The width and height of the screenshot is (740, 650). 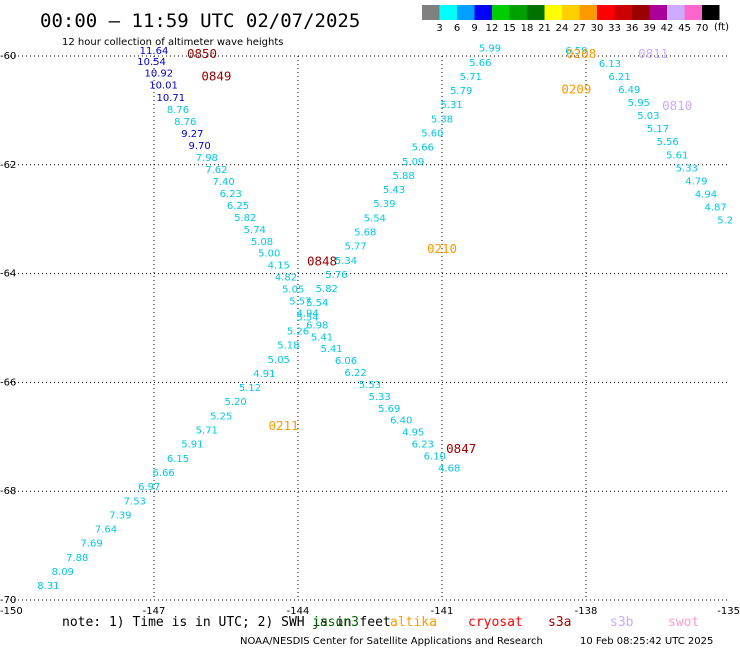 What do you see at coordinates (200, 21) in the screenshot?
I see `chart-title: 00:00 – 11:59 UTC 02/07/2025` at bounding box center [200, 21].